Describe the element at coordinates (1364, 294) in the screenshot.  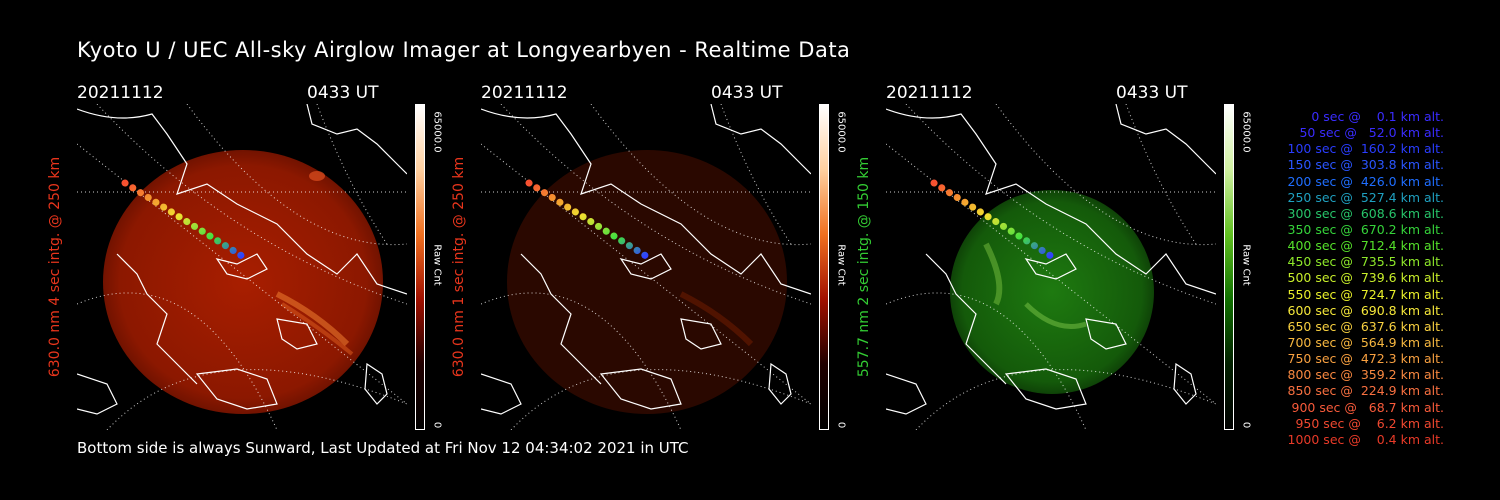
I see `legend-row: 550 sec @ 724.7 km alt.` at that location.